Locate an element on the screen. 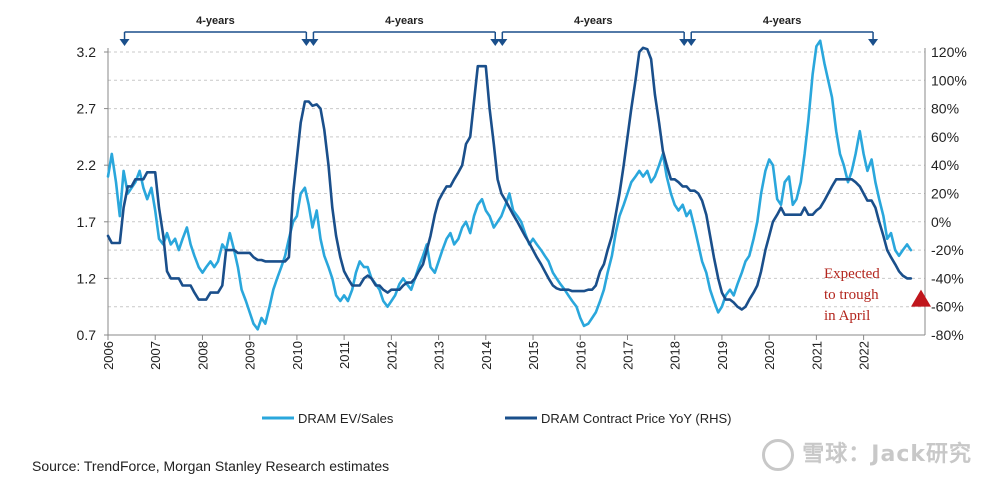 The width and height of the screenshot is (1000, 484). watermark-text: 雪球：Jack研究 is located at coordinates (887, 454).